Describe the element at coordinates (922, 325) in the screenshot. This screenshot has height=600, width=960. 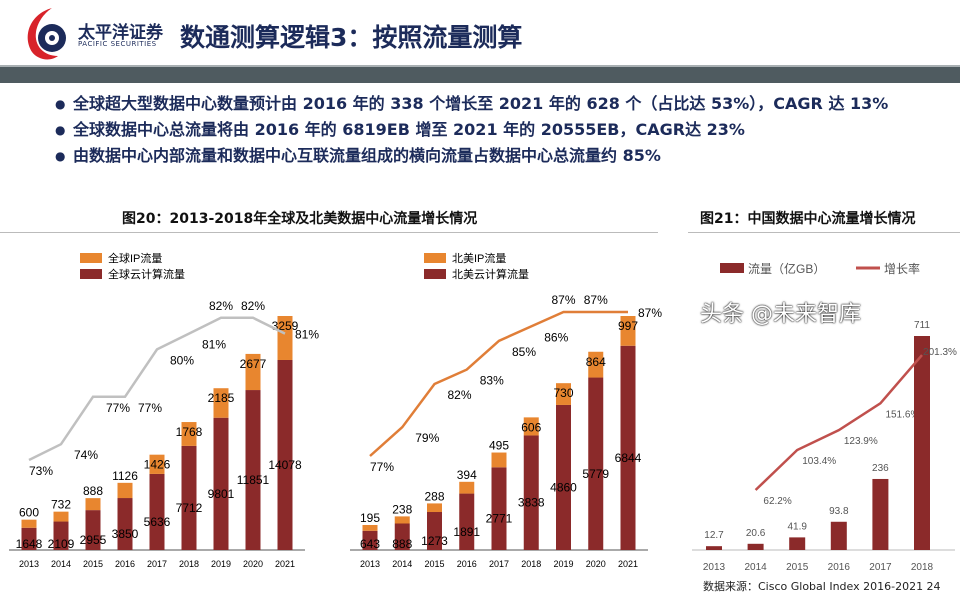
I see `bar-label: 711` at that location.